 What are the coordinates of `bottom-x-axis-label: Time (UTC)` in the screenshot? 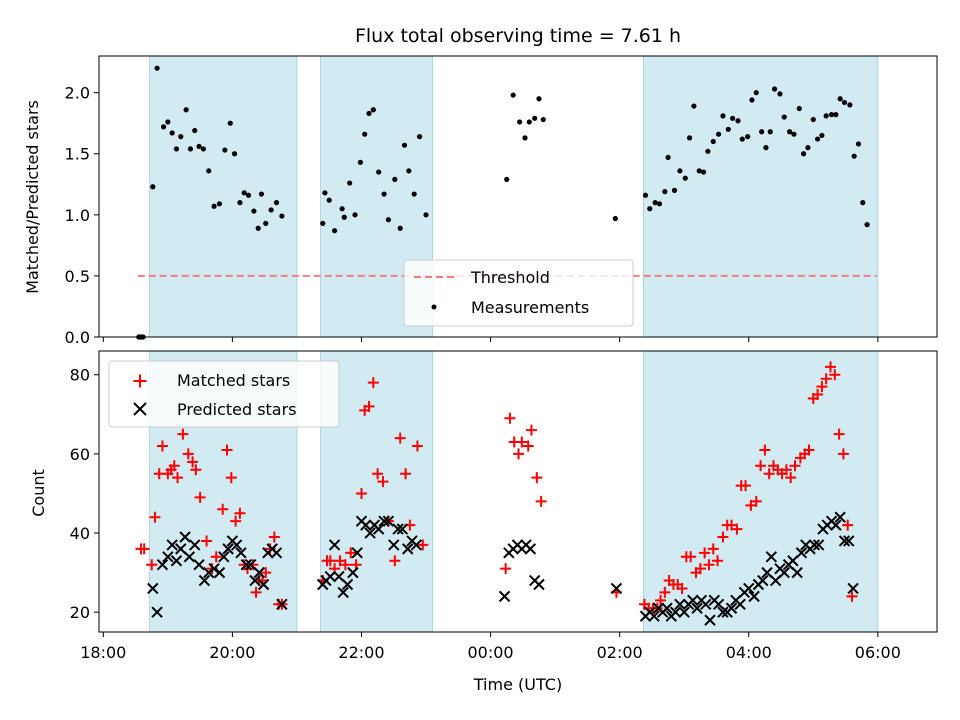 It's located at (517, 684).